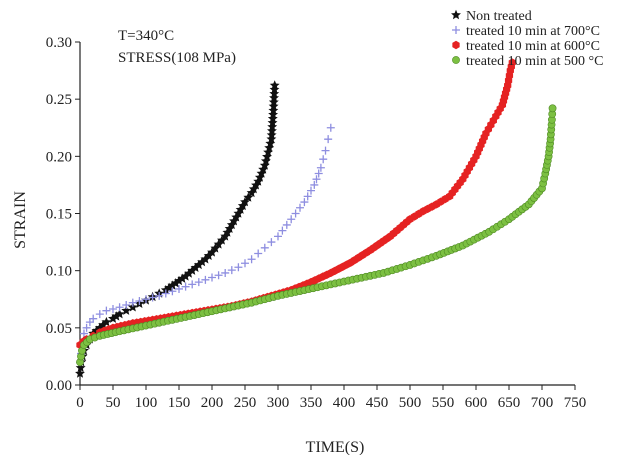  I want to click on legend-label: treated 10 min at 600°C, so click(533, 46).